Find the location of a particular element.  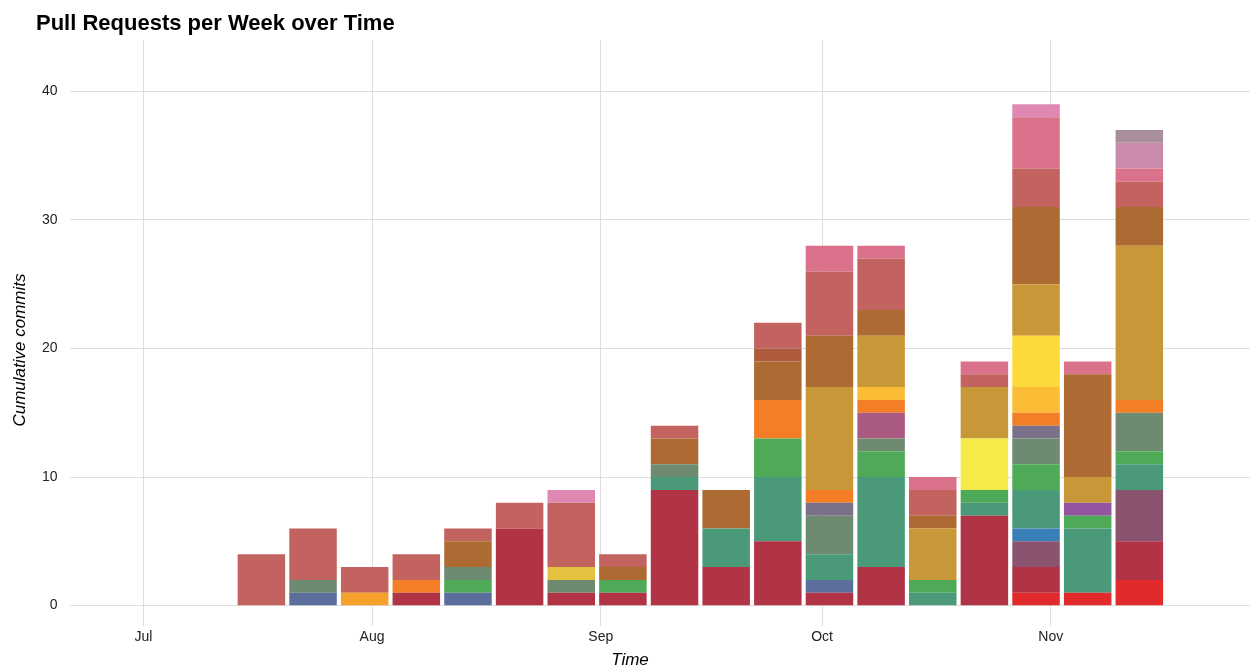

chart-title: Pull Requests per Week over Time is located at coordinates (215, 23).